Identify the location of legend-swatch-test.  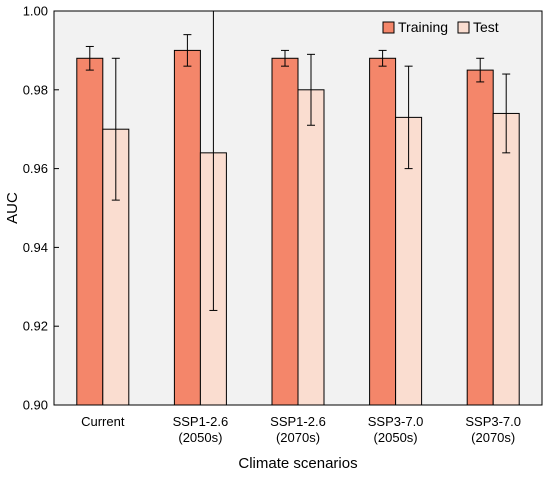
(463, 27).